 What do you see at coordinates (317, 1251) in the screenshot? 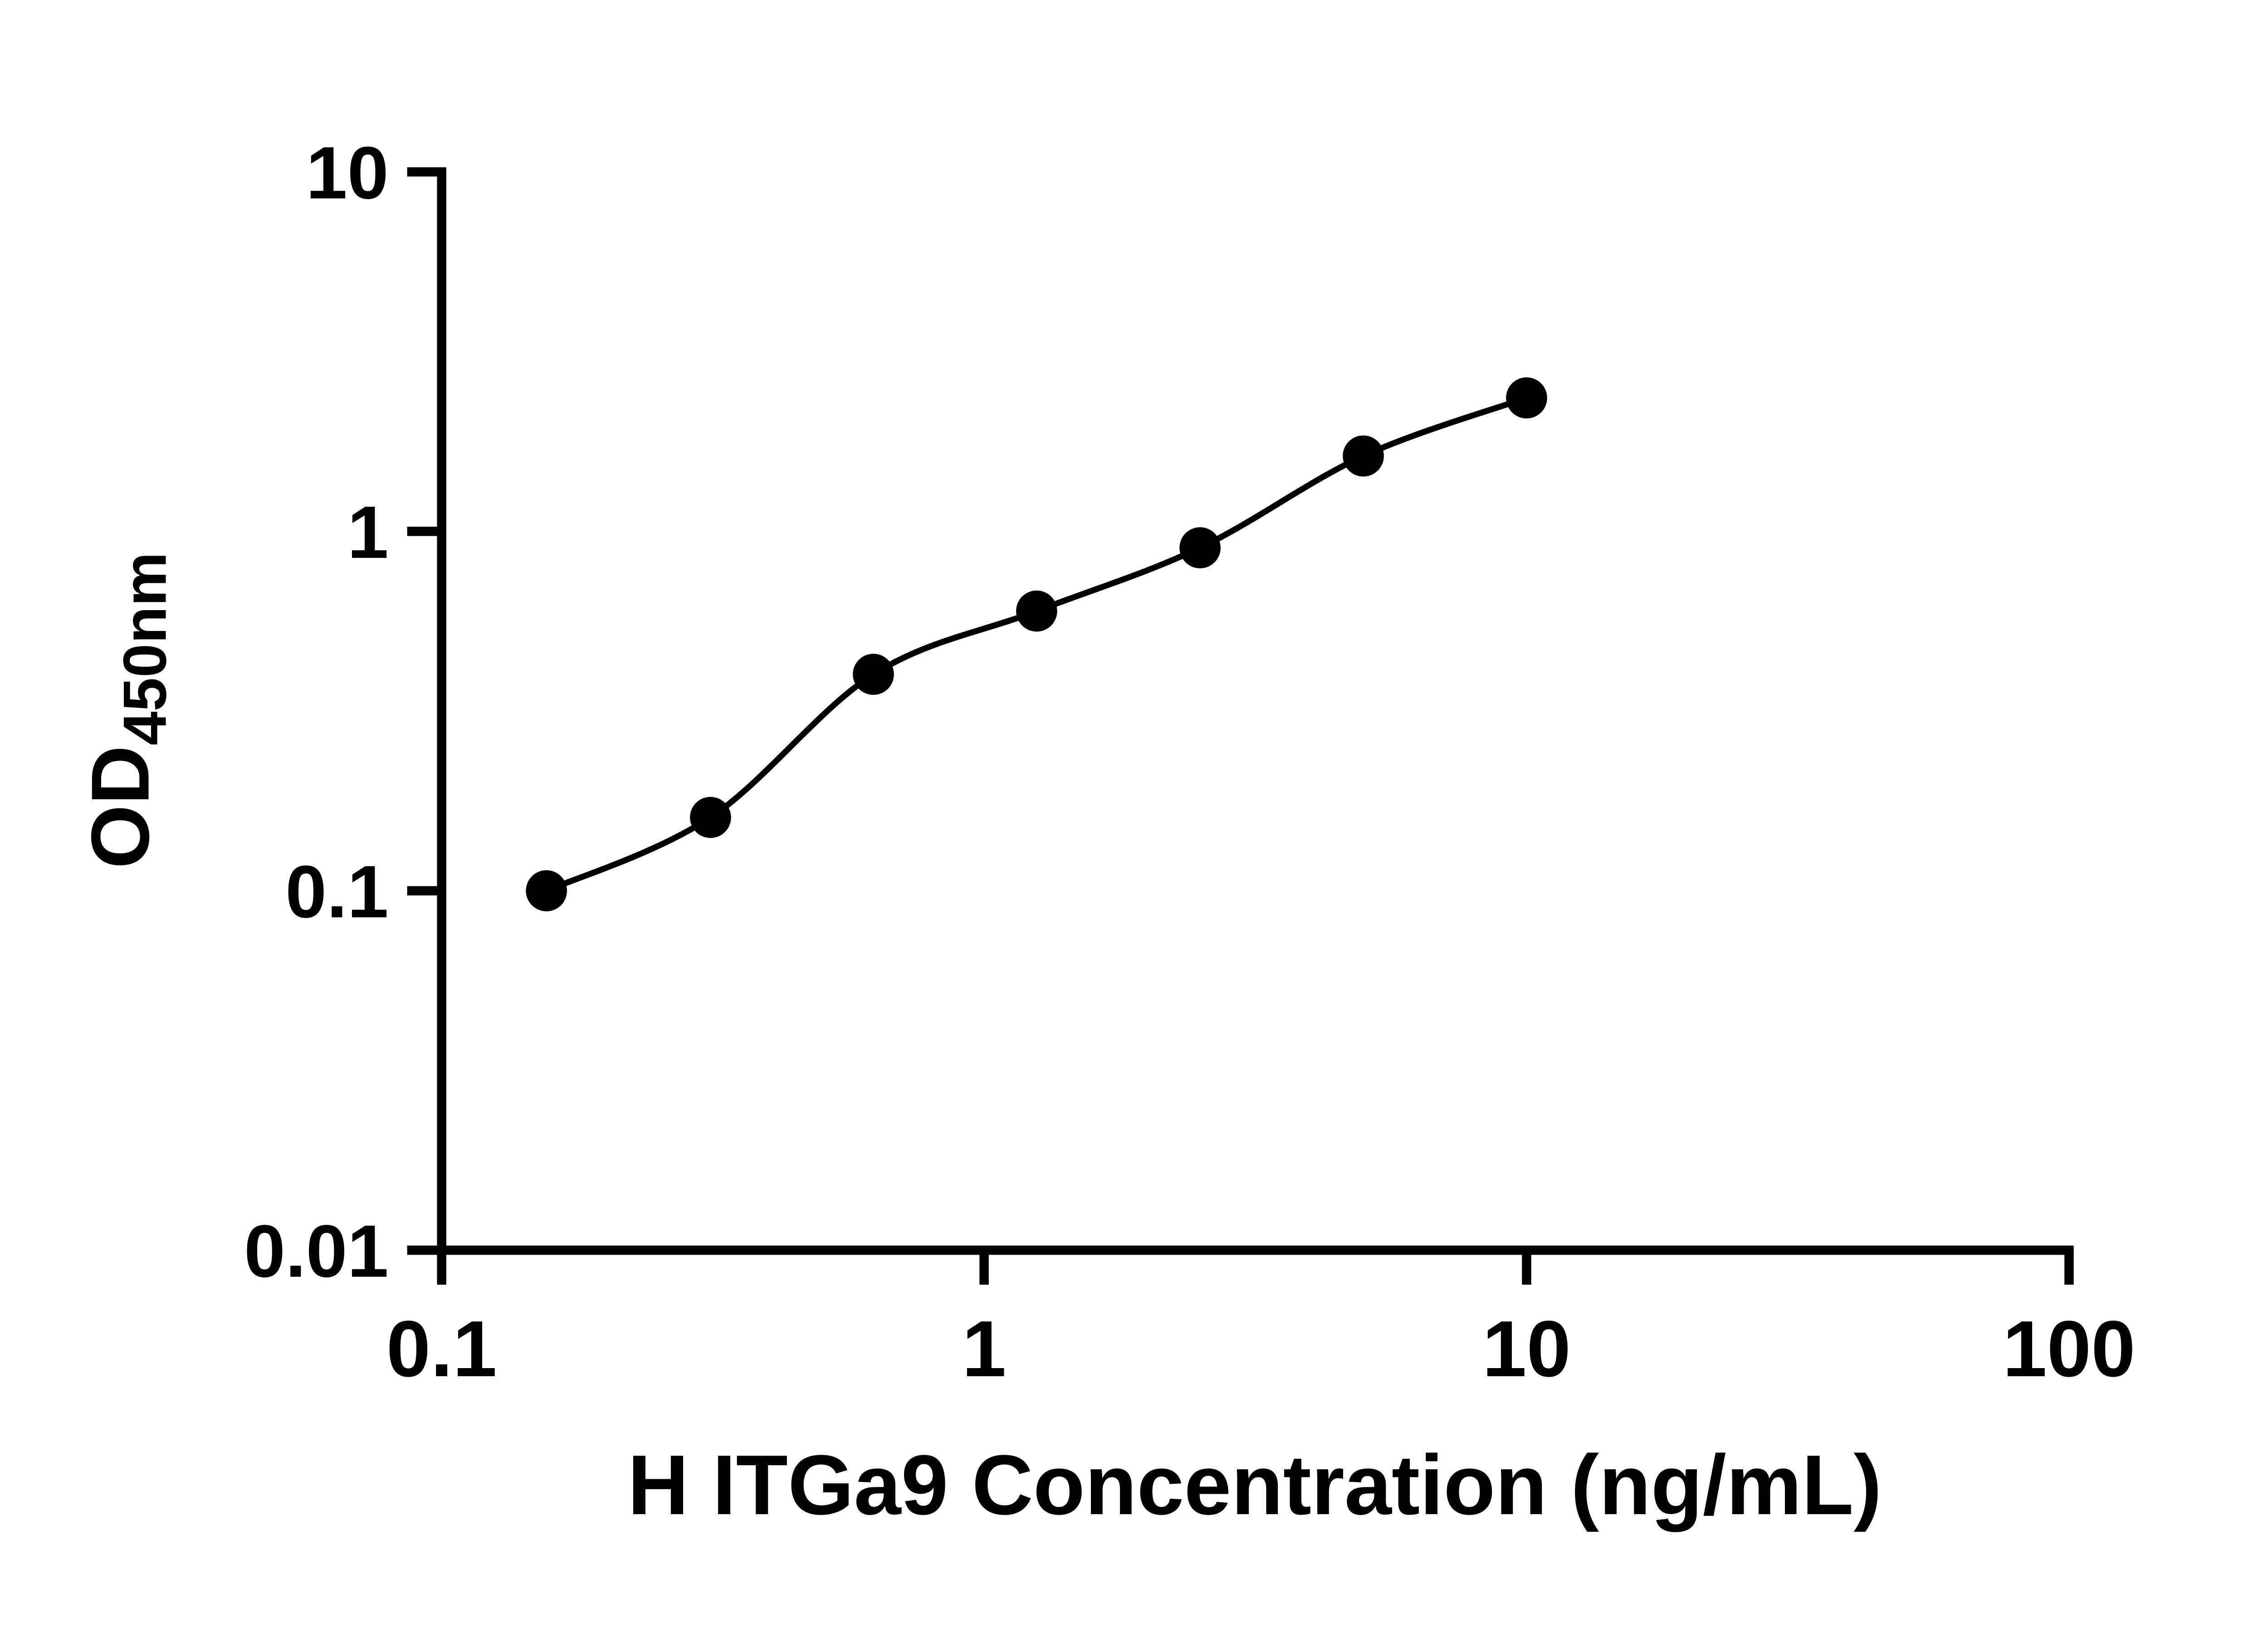
I see `y-tick-label: 0.01` at bounding box center [317, 1251].